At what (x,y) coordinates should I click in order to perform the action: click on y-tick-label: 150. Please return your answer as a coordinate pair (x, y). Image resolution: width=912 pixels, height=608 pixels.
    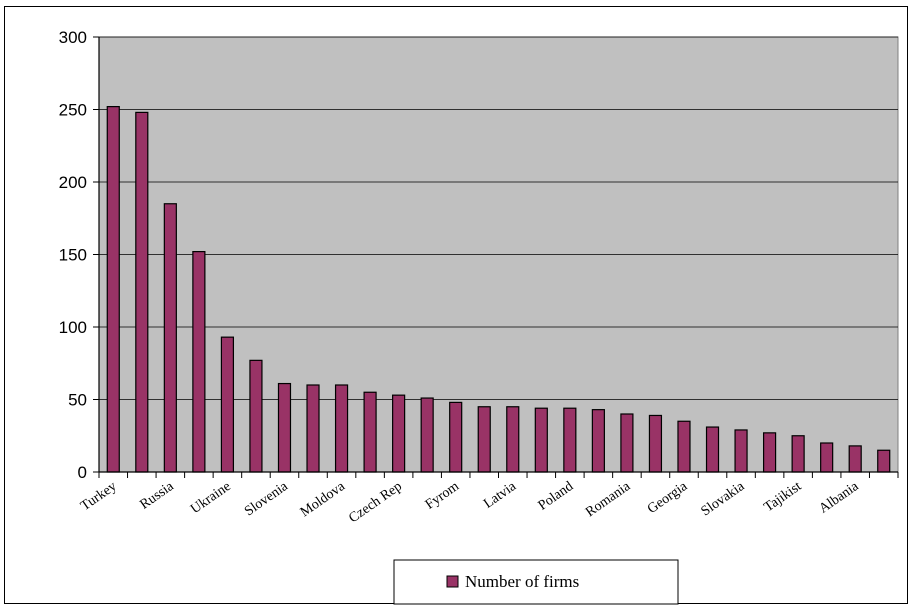
    Looking at the image, I should click on (73, 255).